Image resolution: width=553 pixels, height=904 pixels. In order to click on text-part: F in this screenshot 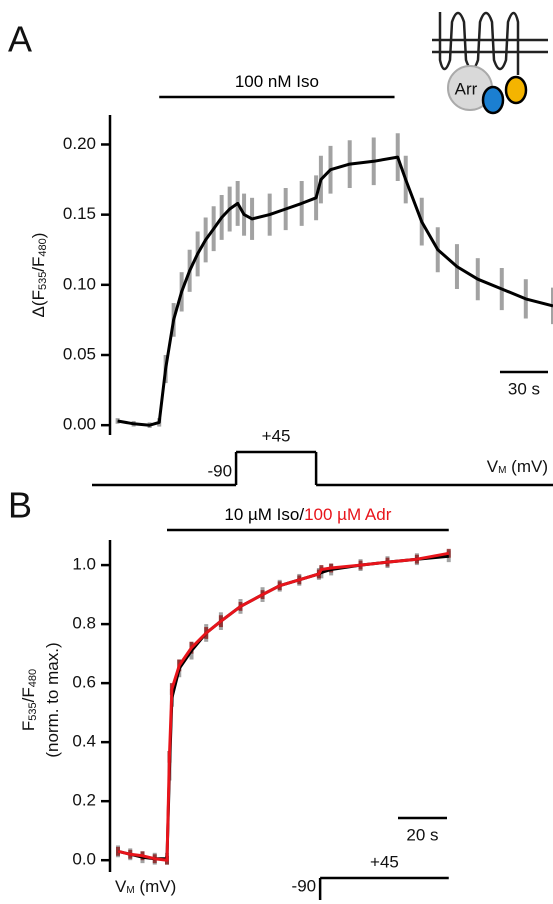, I will do `click(28, 726)`.